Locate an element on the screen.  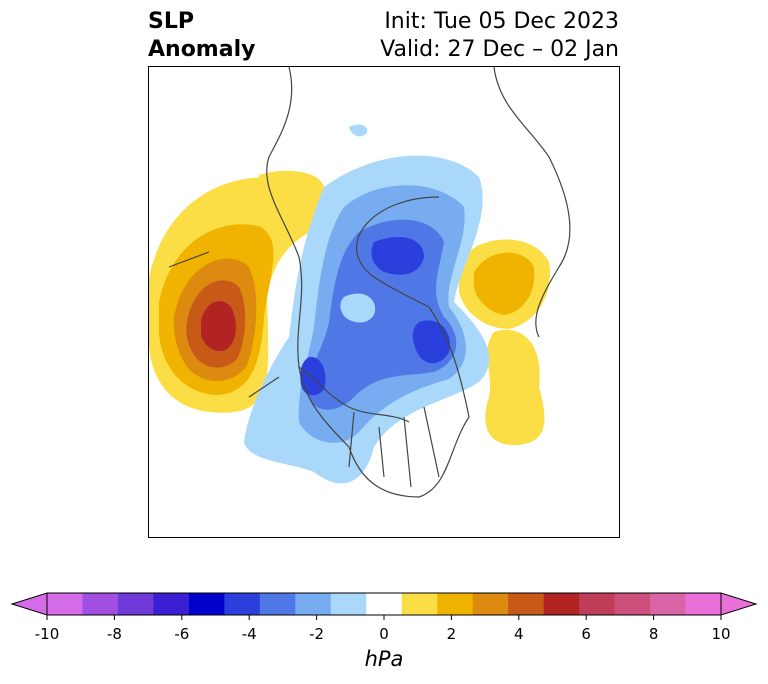
colorbar: -10 -8 -6 -4 -2 0 2 4 6 8 10 hPa is located at coordinates (384, 634).